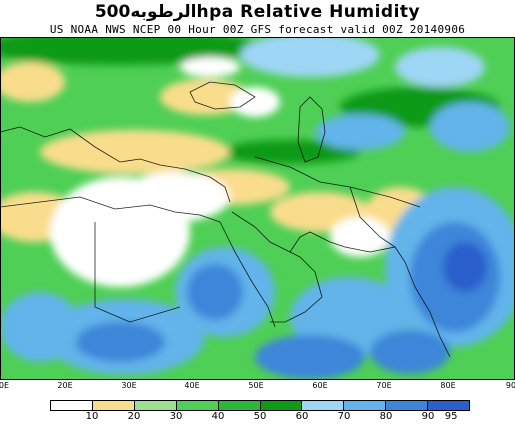 The image size is (515, 425). What do you see at coordinates (384, 385) in the screenshot?
I see `x-tick-label: 70E` at bounding box center [384, 385].